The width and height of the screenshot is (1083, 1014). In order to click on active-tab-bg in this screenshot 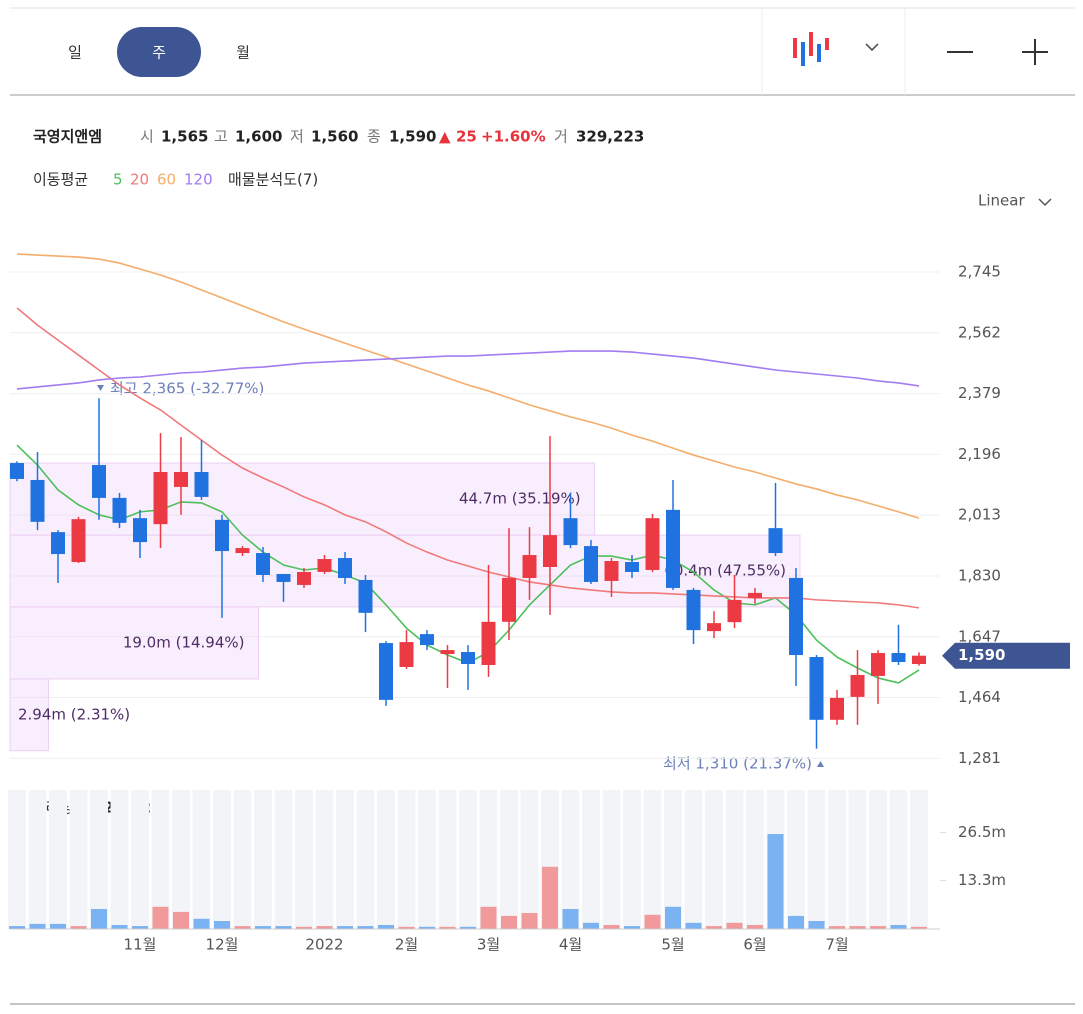, I will do `click(159, 52)`.